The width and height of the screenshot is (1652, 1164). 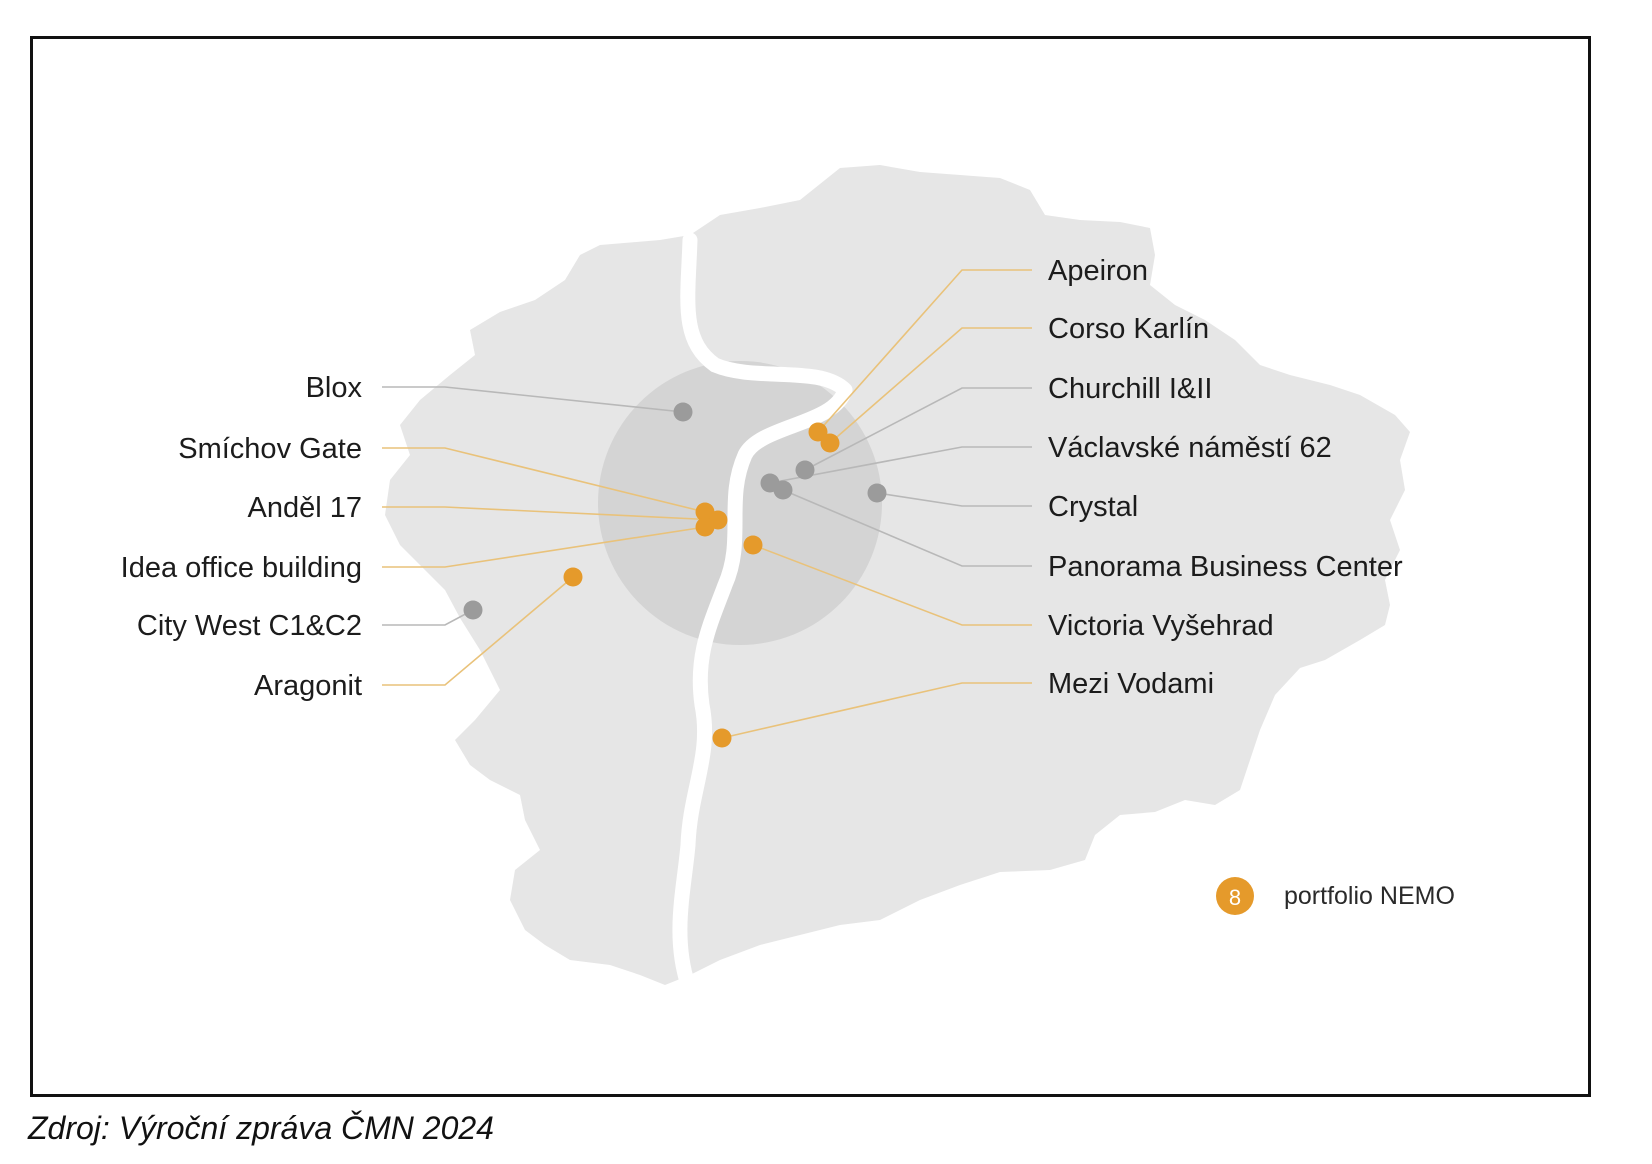 I want to click on leader-line-mezi-vodami, so click(x=876, y=710).